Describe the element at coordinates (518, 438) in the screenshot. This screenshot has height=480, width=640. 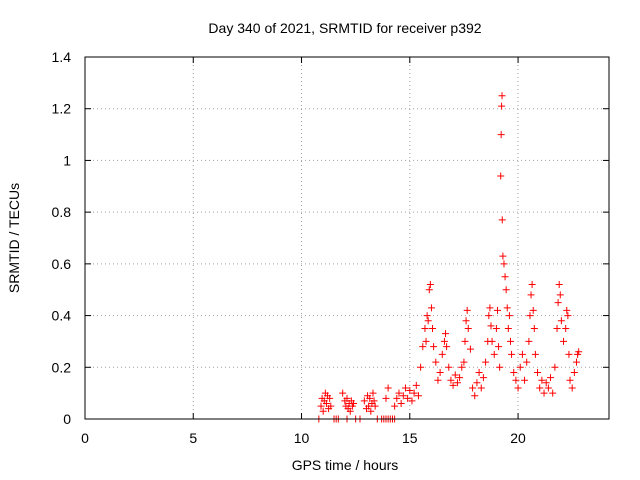
I see `x-tick-label: 20` at that location.